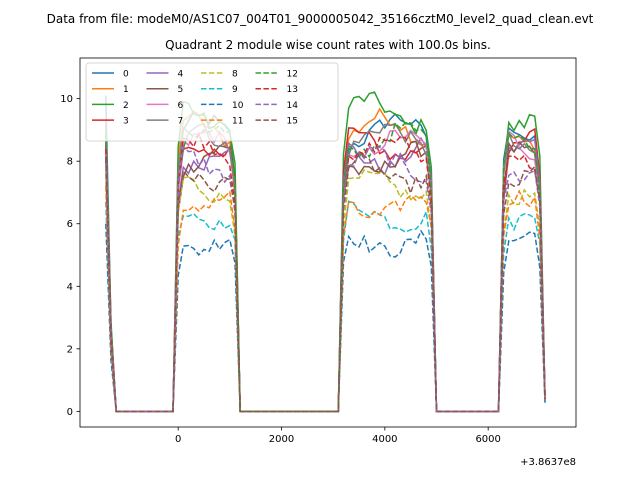 This screenshot has height=480, width=640. What do you see at coordinates (548, 462) in the screenshot?
I see `x-axis-offset-text: +3.8637e8` at bounding box center [548, 462].